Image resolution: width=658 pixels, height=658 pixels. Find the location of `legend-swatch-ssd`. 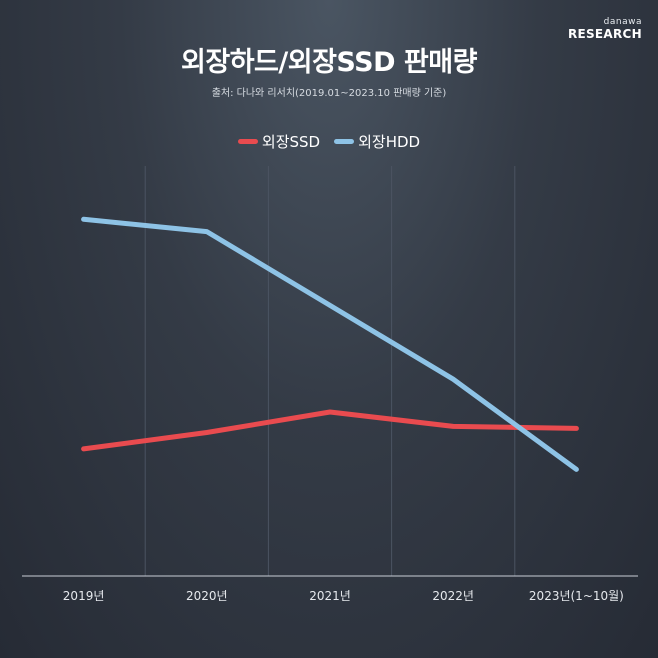

legend-swatch-ssd is located at coordinates (247, 141).